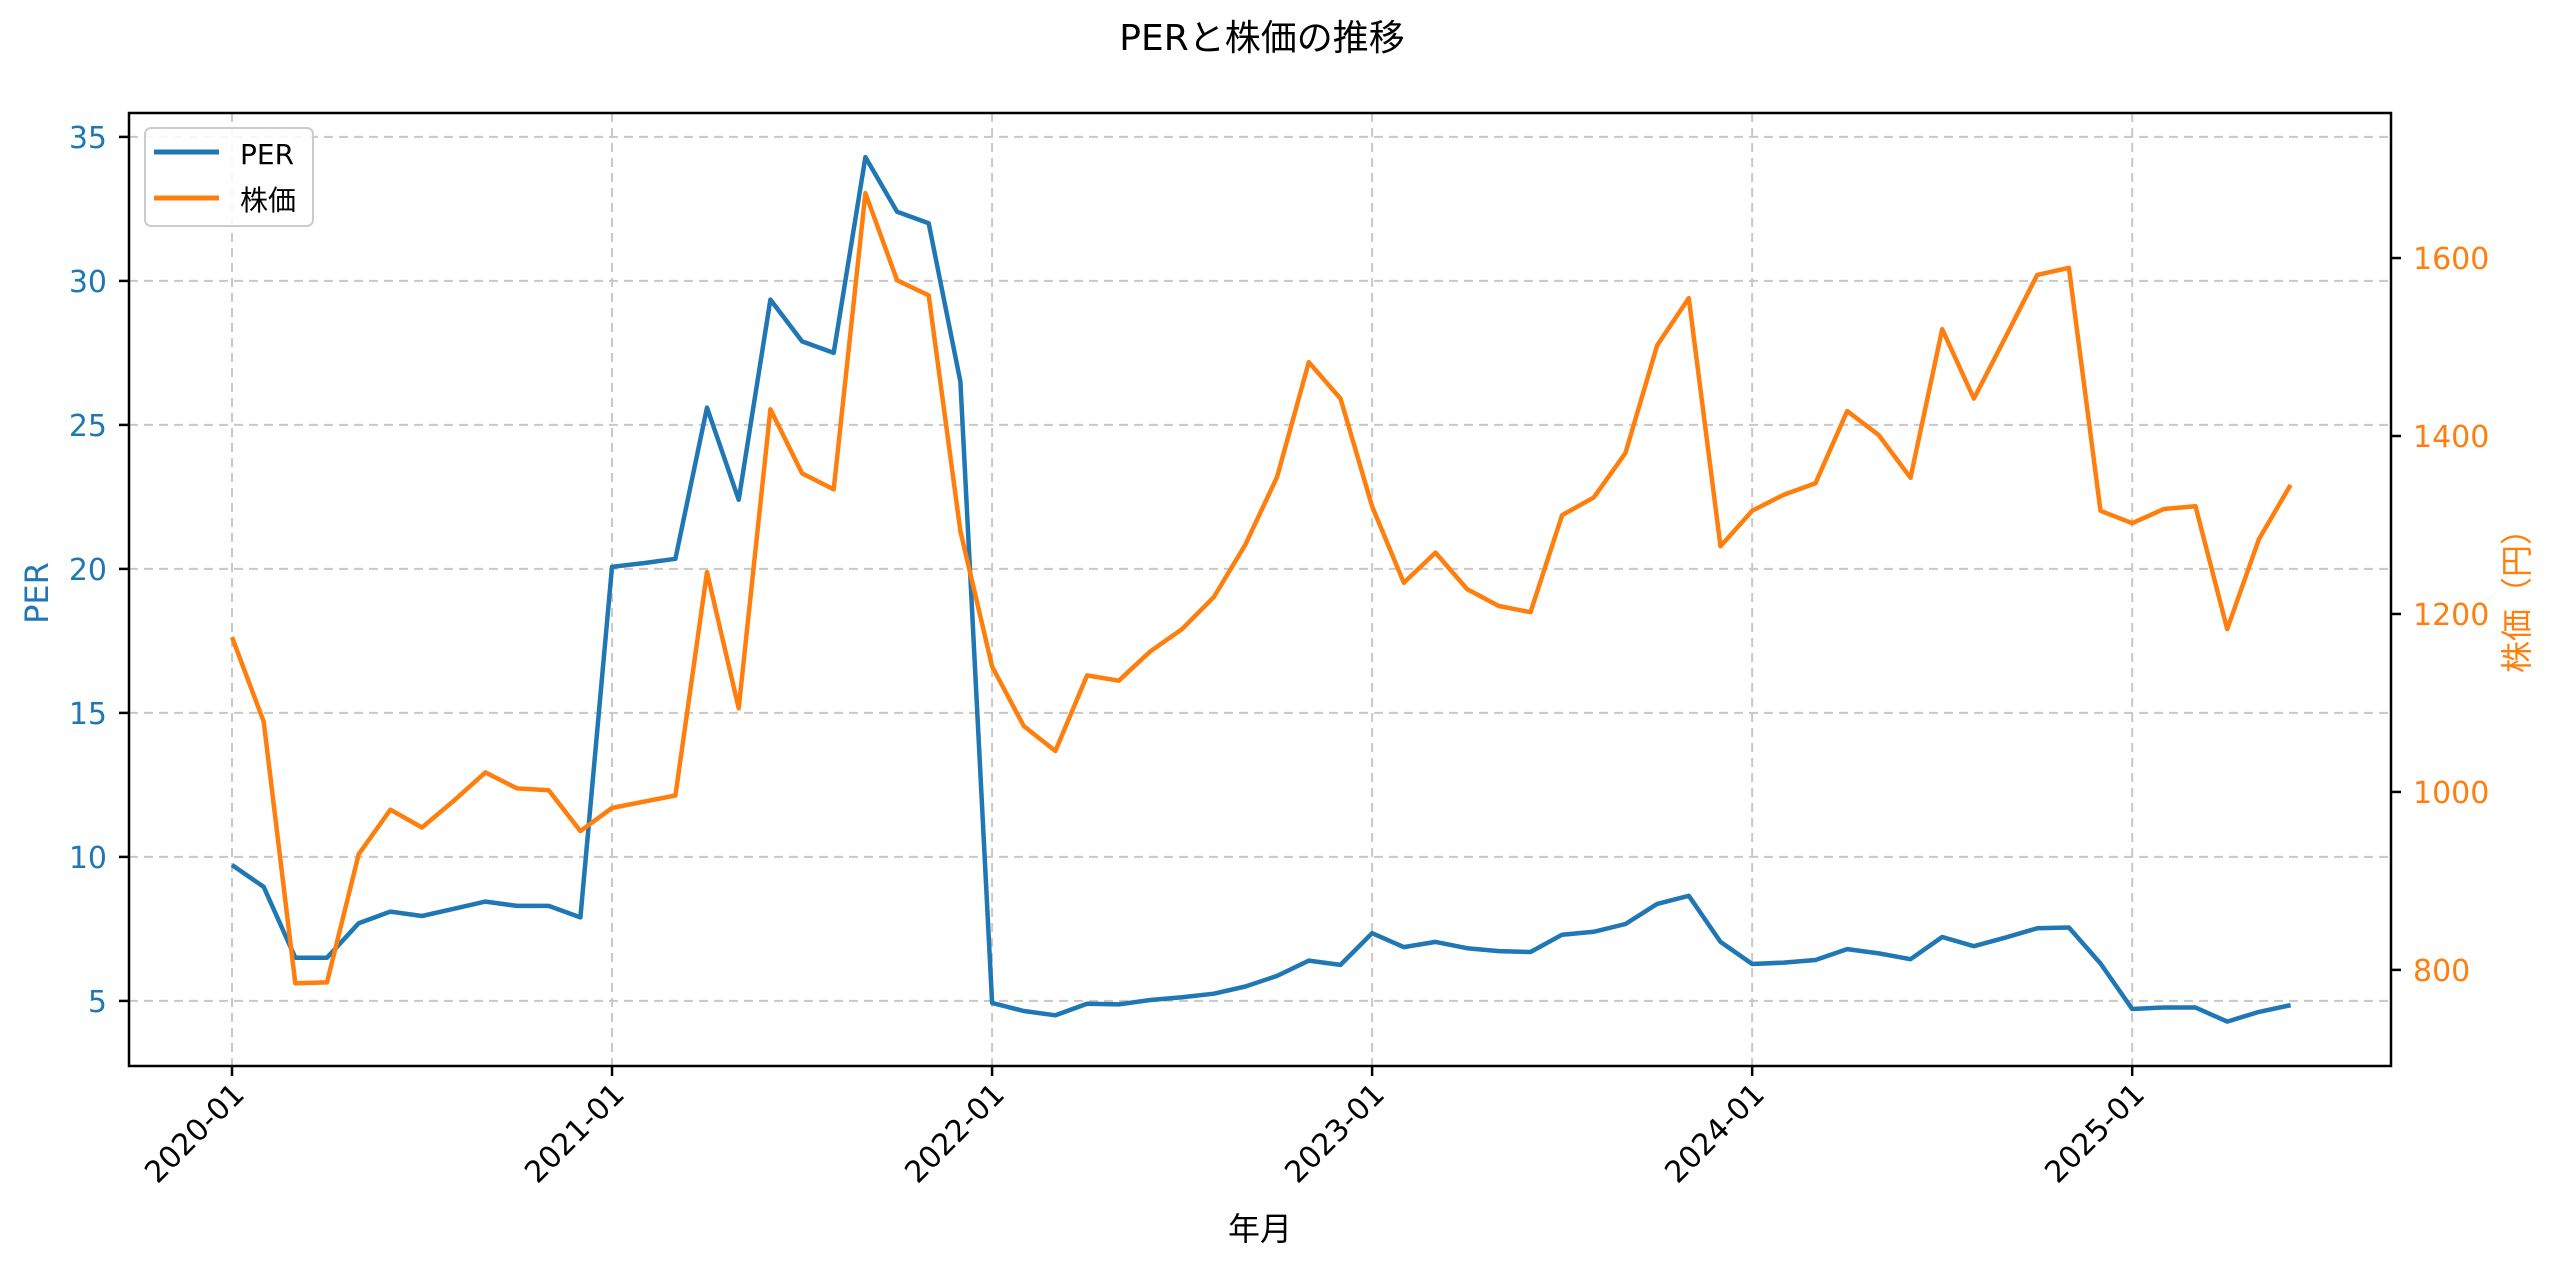 This screenshot has height=1269, width=2560. I want to click on right-y-axis-label: 株価（円）, so click(2517, 593).